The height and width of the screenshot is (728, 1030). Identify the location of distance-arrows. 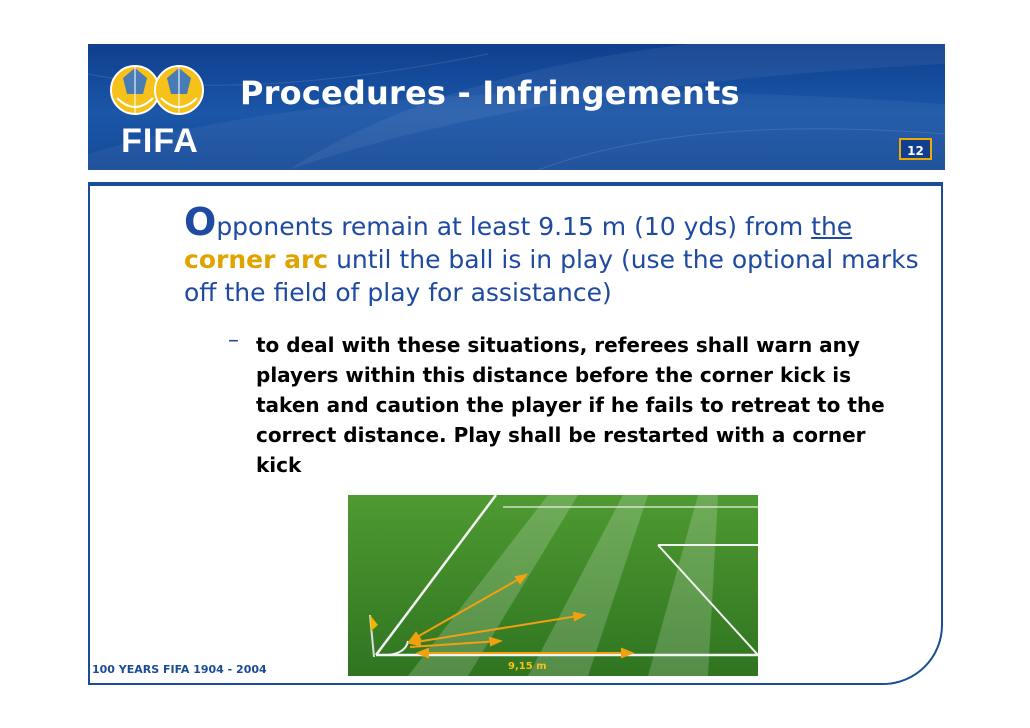
(521, 616).